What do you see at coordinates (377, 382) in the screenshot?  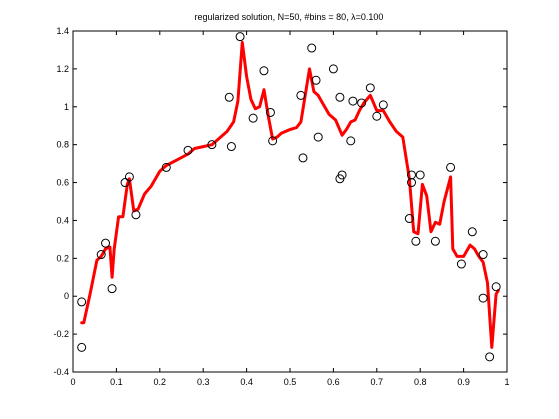 I see `x-tick-label: 0.7` at bounding box center [377, 382].